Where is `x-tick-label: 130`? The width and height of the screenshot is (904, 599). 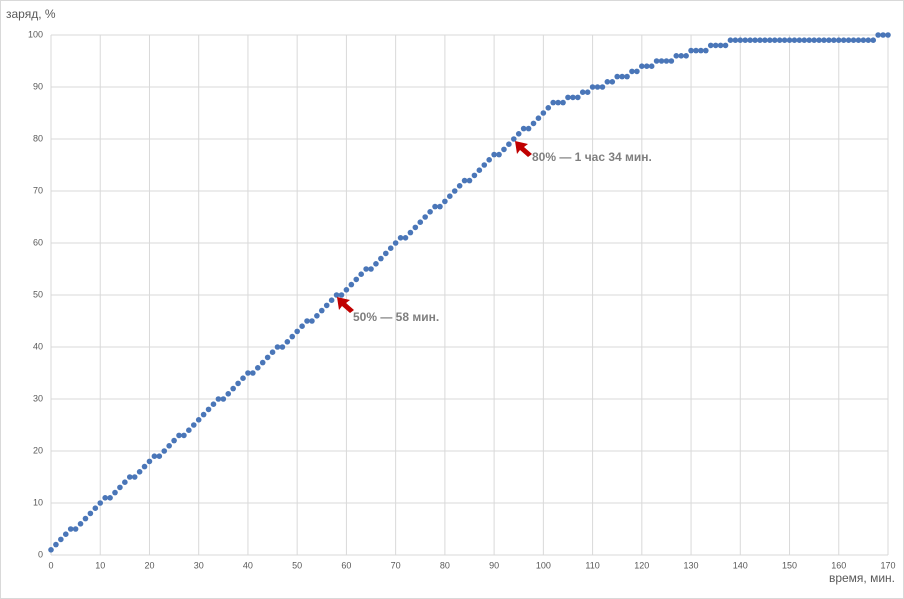
x-tick-label: 130 is located at coordinates (691, 565).